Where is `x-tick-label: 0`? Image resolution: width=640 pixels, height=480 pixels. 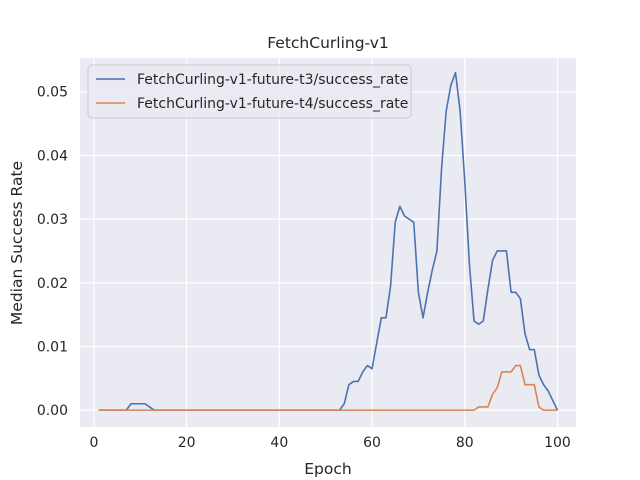 x-tick-label: 0 is located at coordinates (93, 443).